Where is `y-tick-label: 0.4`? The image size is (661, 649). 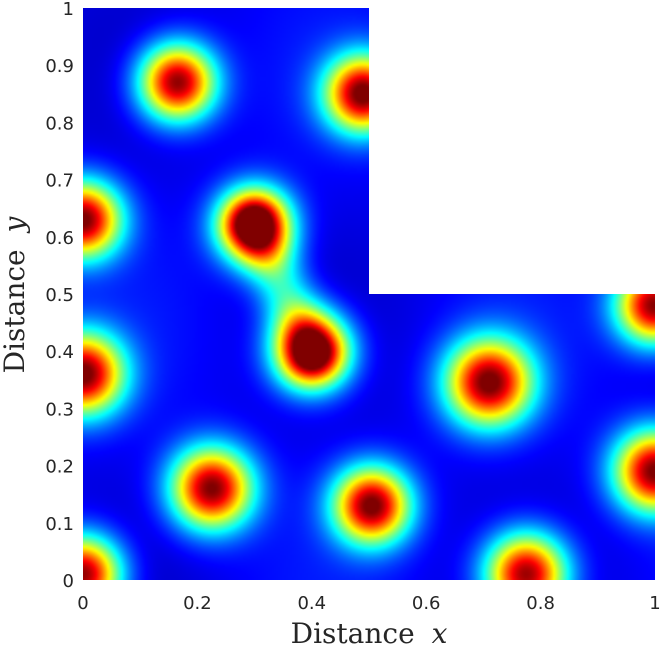
y-tick-label: 0.4 is located at coordinates (59, 352).